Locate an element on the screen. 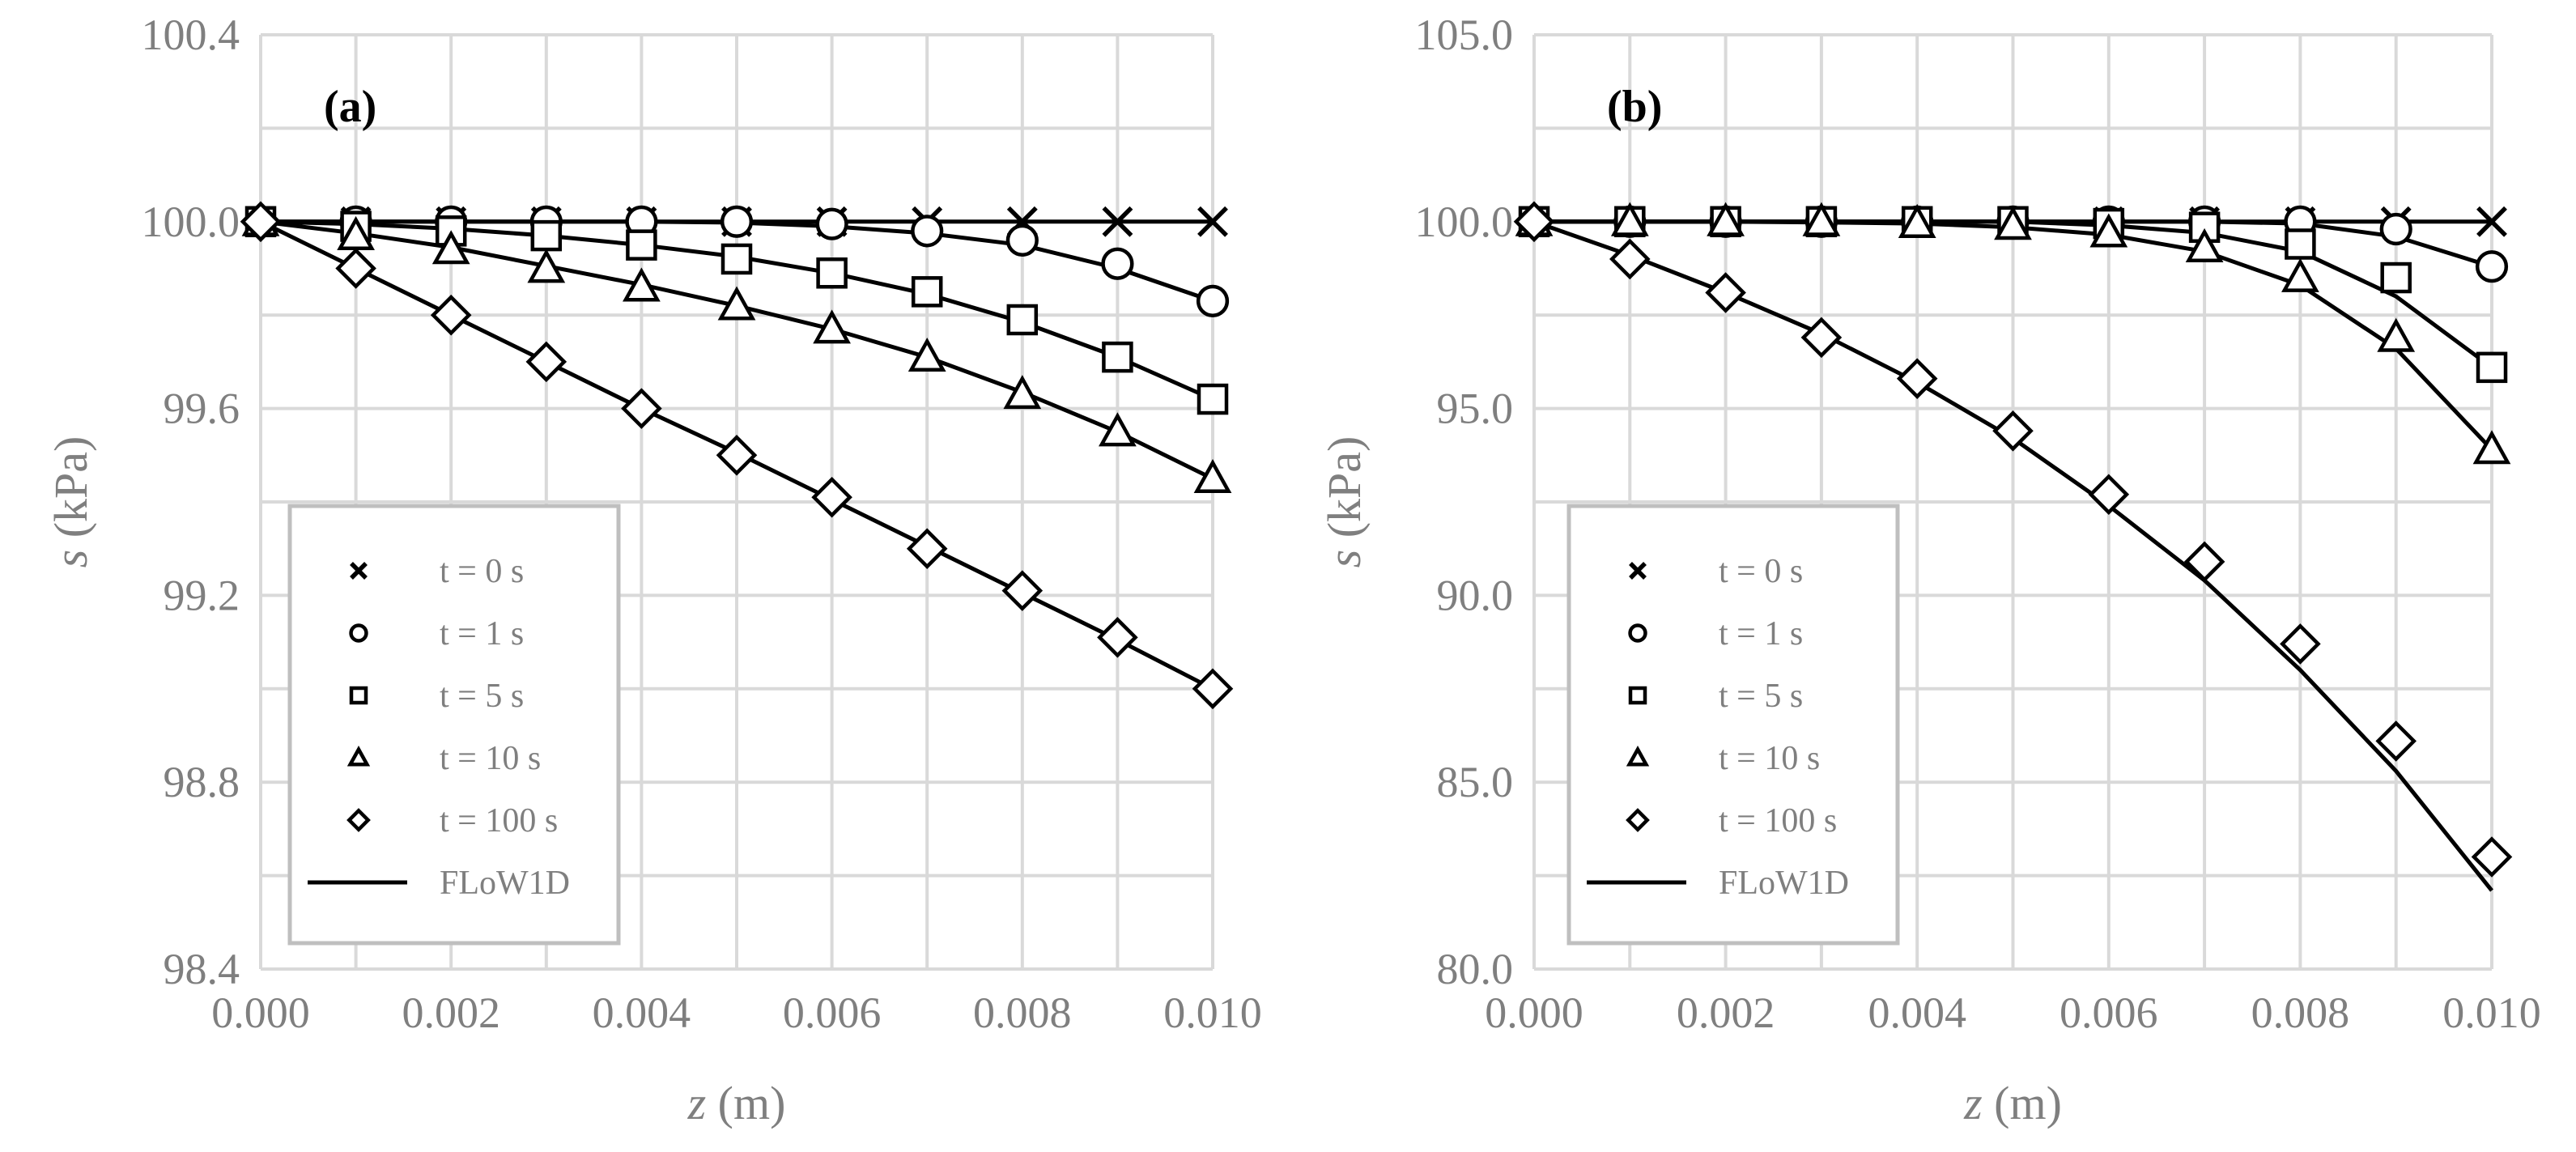 The height and width of the screenshot is (1152, 2576). chart-b-legend-box is located at coordinates (1733, 725).